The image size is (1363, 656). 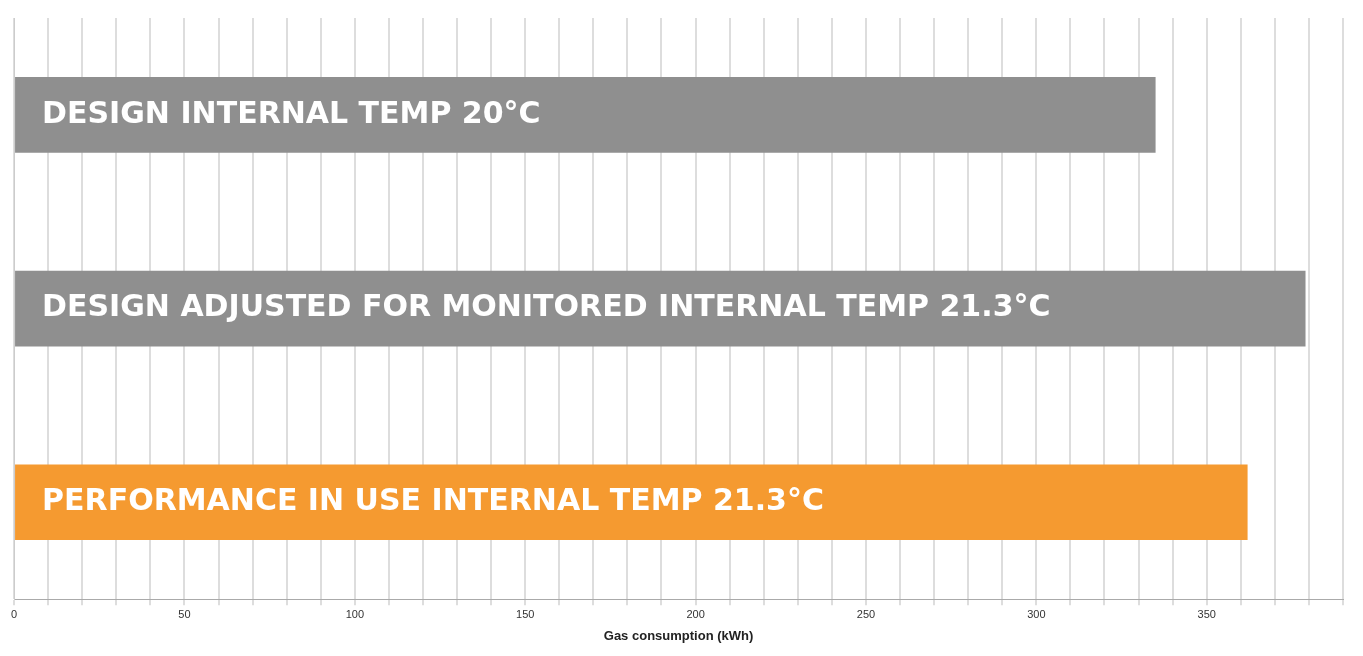 I want to click on x-axis-title: Gas consumption (kWh), so click(x=678, y=635).